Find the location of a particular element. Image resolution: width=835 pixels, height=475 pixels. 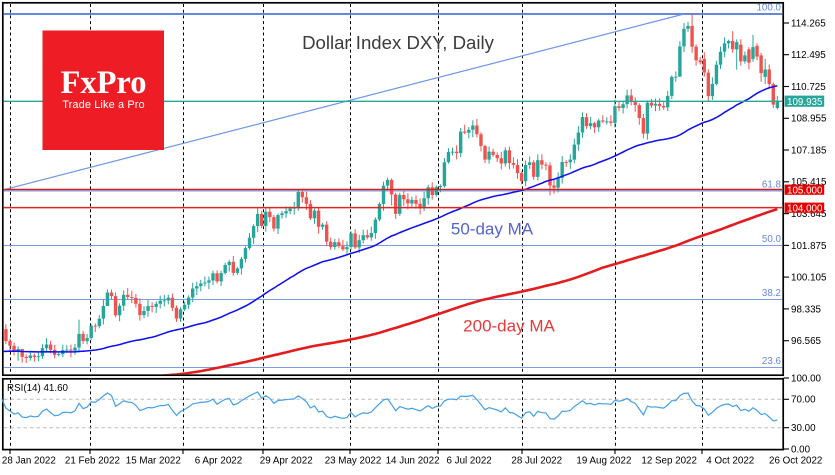

svg-text: 100.0 is located at coordinates (768, 8).